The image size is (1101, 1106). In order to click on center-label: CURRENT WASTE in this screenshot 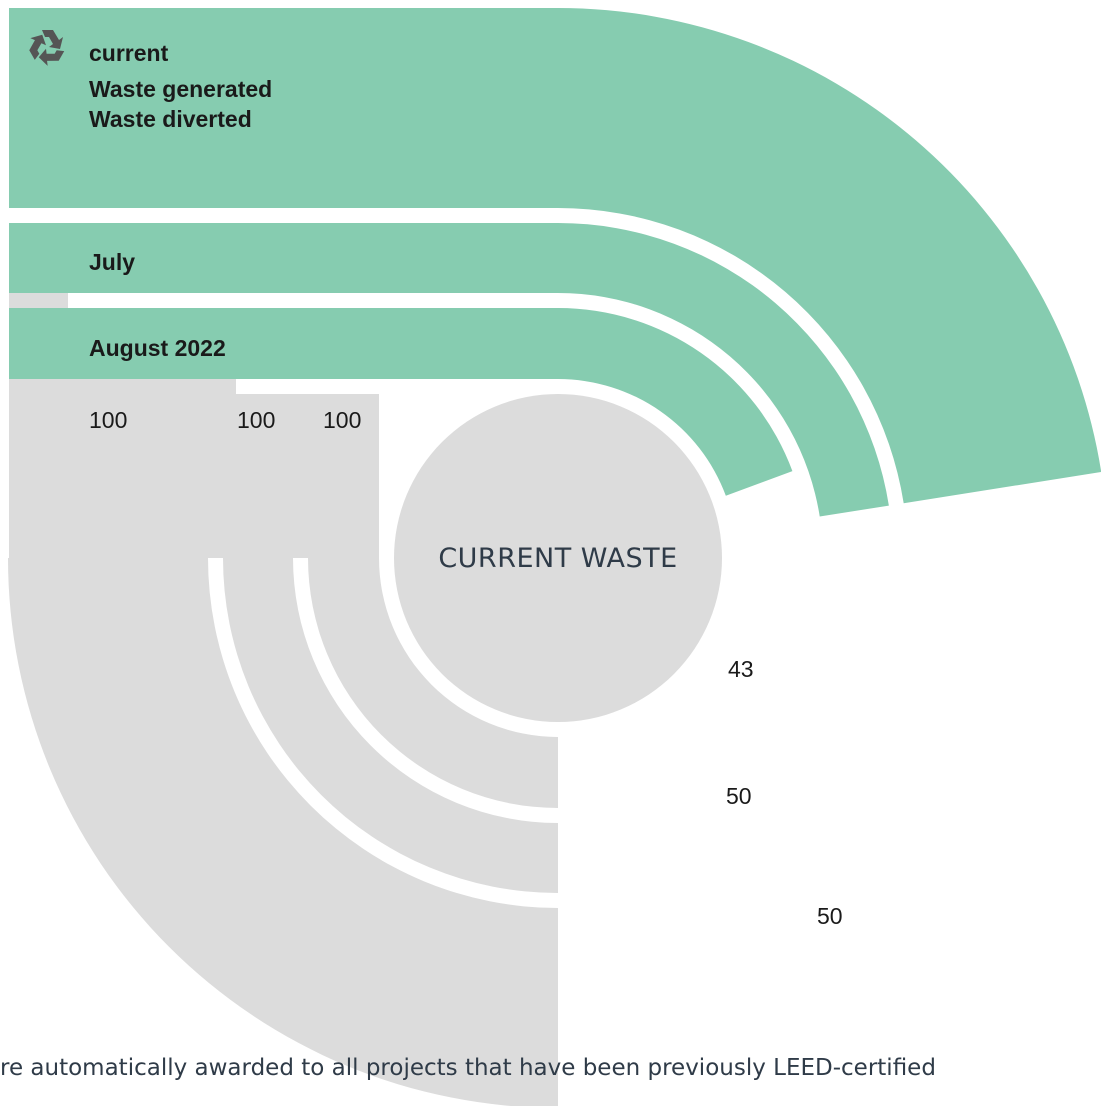, I will do `click(557, 558)`.